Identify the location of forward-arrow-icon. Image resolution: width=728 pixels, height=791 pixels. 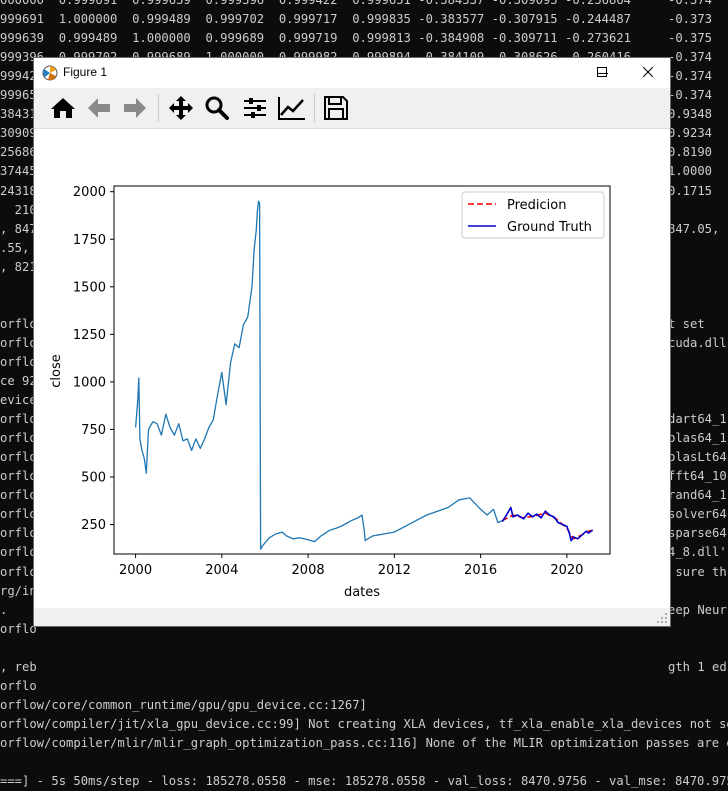
(135, 108).